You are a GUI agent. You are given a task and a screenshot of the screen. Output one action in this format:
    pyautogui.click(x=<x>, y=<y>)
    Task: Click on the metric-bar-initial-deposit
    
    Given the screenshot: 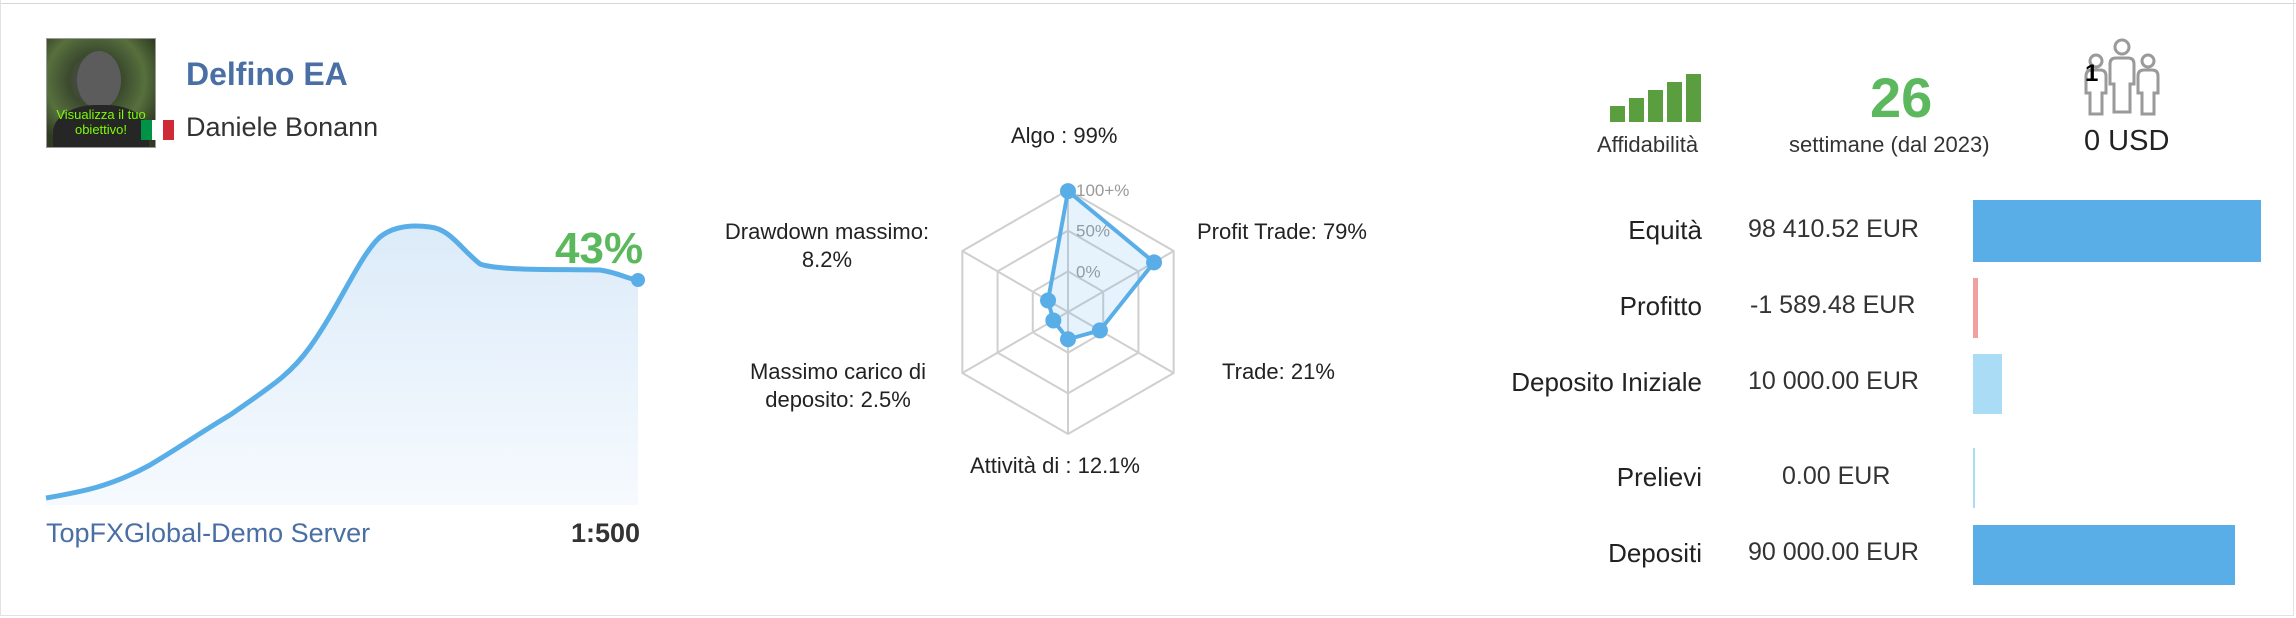 What is the action you would take?
    pyautogui.click(x=1987, y=384)
    